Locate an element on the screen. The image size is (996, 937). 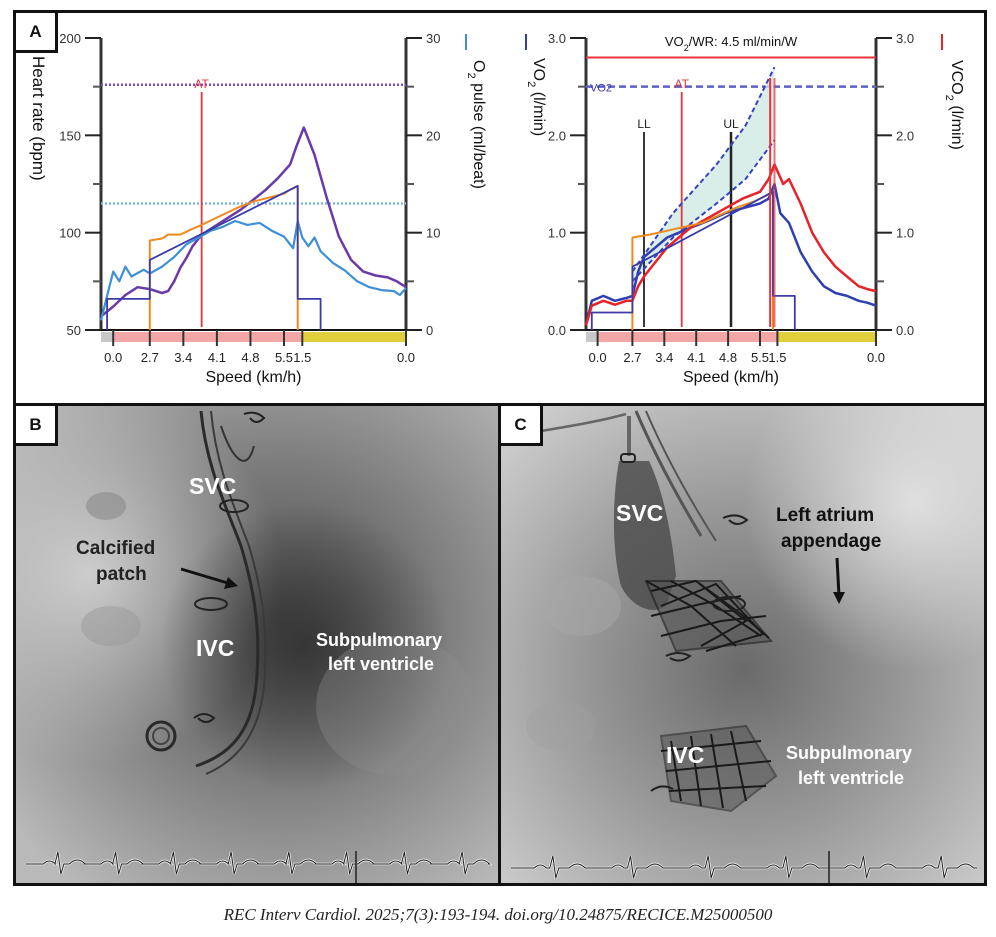
annotation-label-ul: UL is located at coordinates (731, 124).